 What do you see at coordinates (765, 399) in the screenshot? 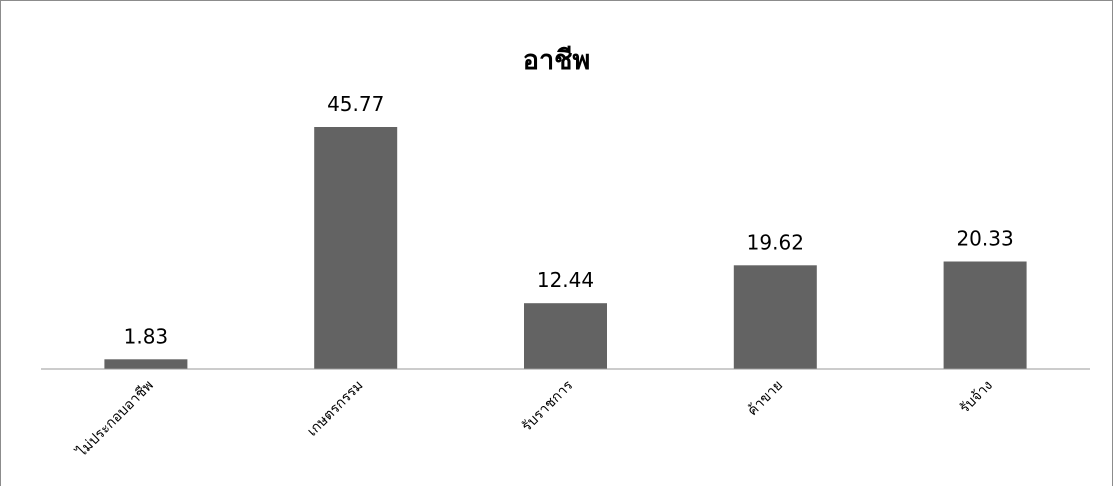
I see `x-tick-label: ค้าขาย` at bounding box center [765, 399].